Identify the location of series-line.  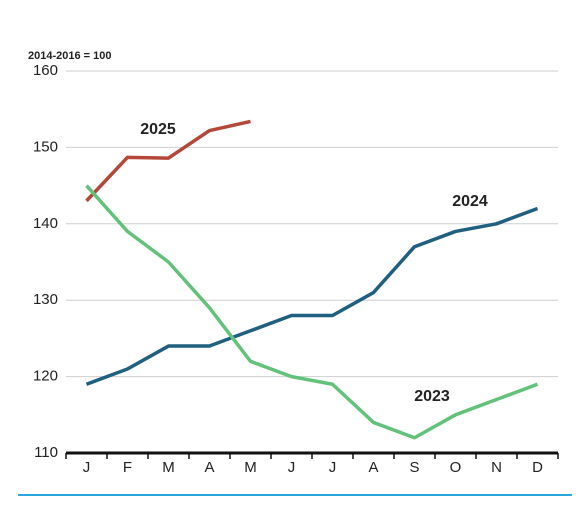
(168, 161).